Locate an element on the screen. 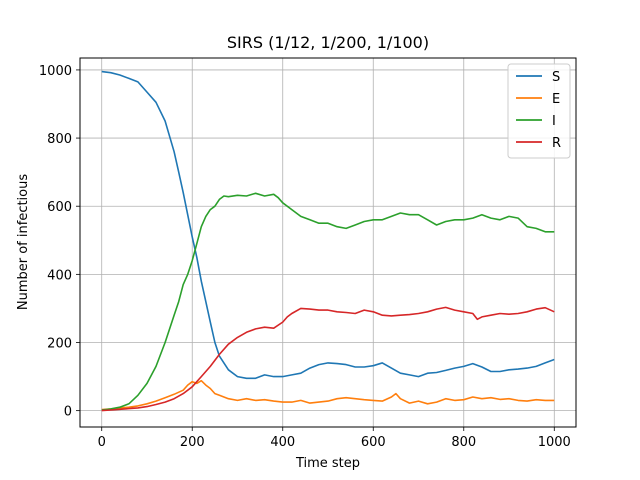 Image resolution: width=640 pixels, height=480 pixels. y-tick-label: 1000 is located at coordinates (55, 71).